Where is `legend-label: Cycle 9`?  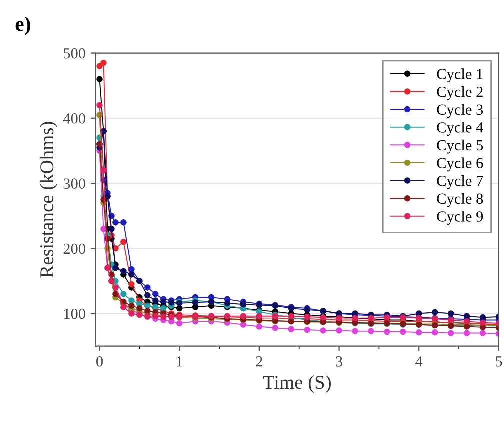
legend-label: Cycle 9 is located at coordinates (460, 218).